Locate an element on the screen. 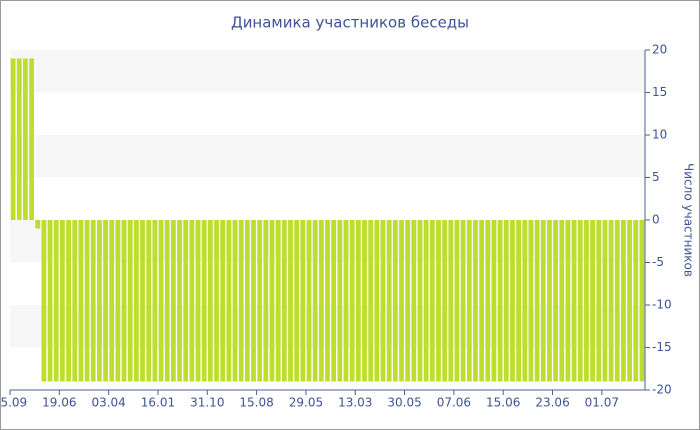  x-tick-label: 16.01 is located at coordinates (158, 403).